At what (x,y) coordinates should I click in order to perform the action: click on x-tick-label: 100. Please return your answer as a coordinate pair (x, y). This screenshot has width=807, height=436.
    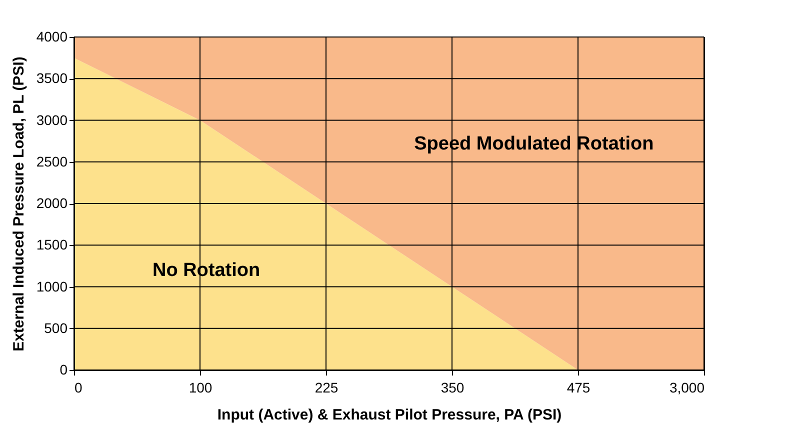
    Looking at the image, I should click on (200, 388).